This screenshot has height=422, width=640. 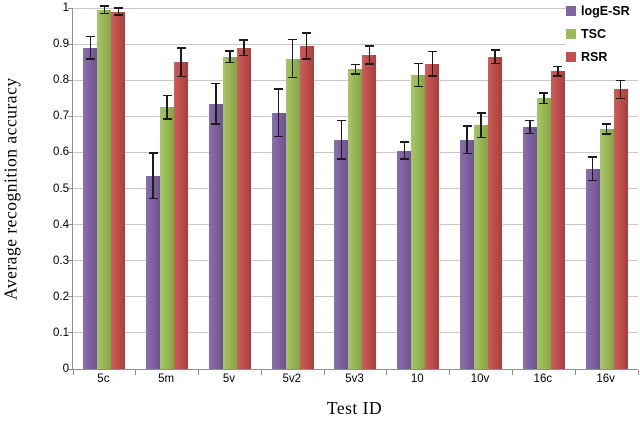 What do you see at coordinates (61, 296) in the screenshot?
I see `y-tick-label: 0.2` at bounding box center [61, 296].